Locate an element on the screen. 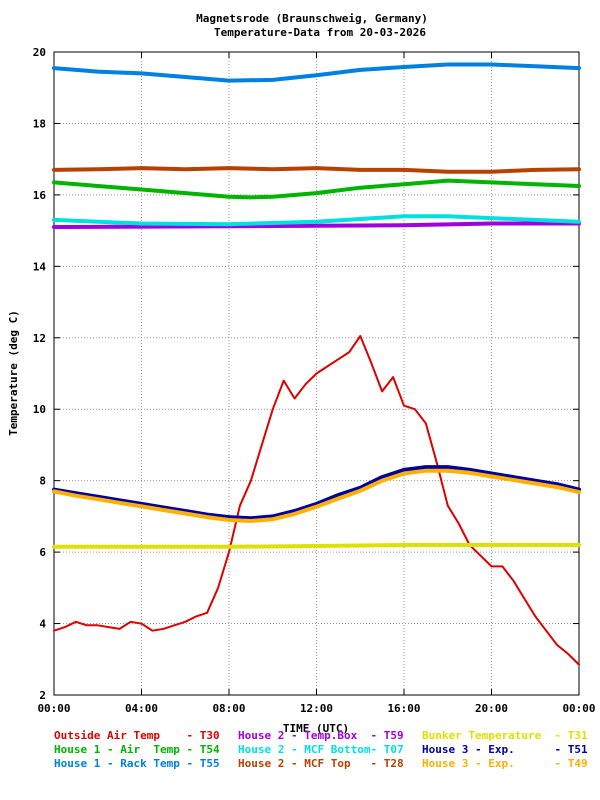 This screenshot has width=600, height=800. legend-entry: House 1 - Air Temp - T54 is located at coordinates (137, 749).